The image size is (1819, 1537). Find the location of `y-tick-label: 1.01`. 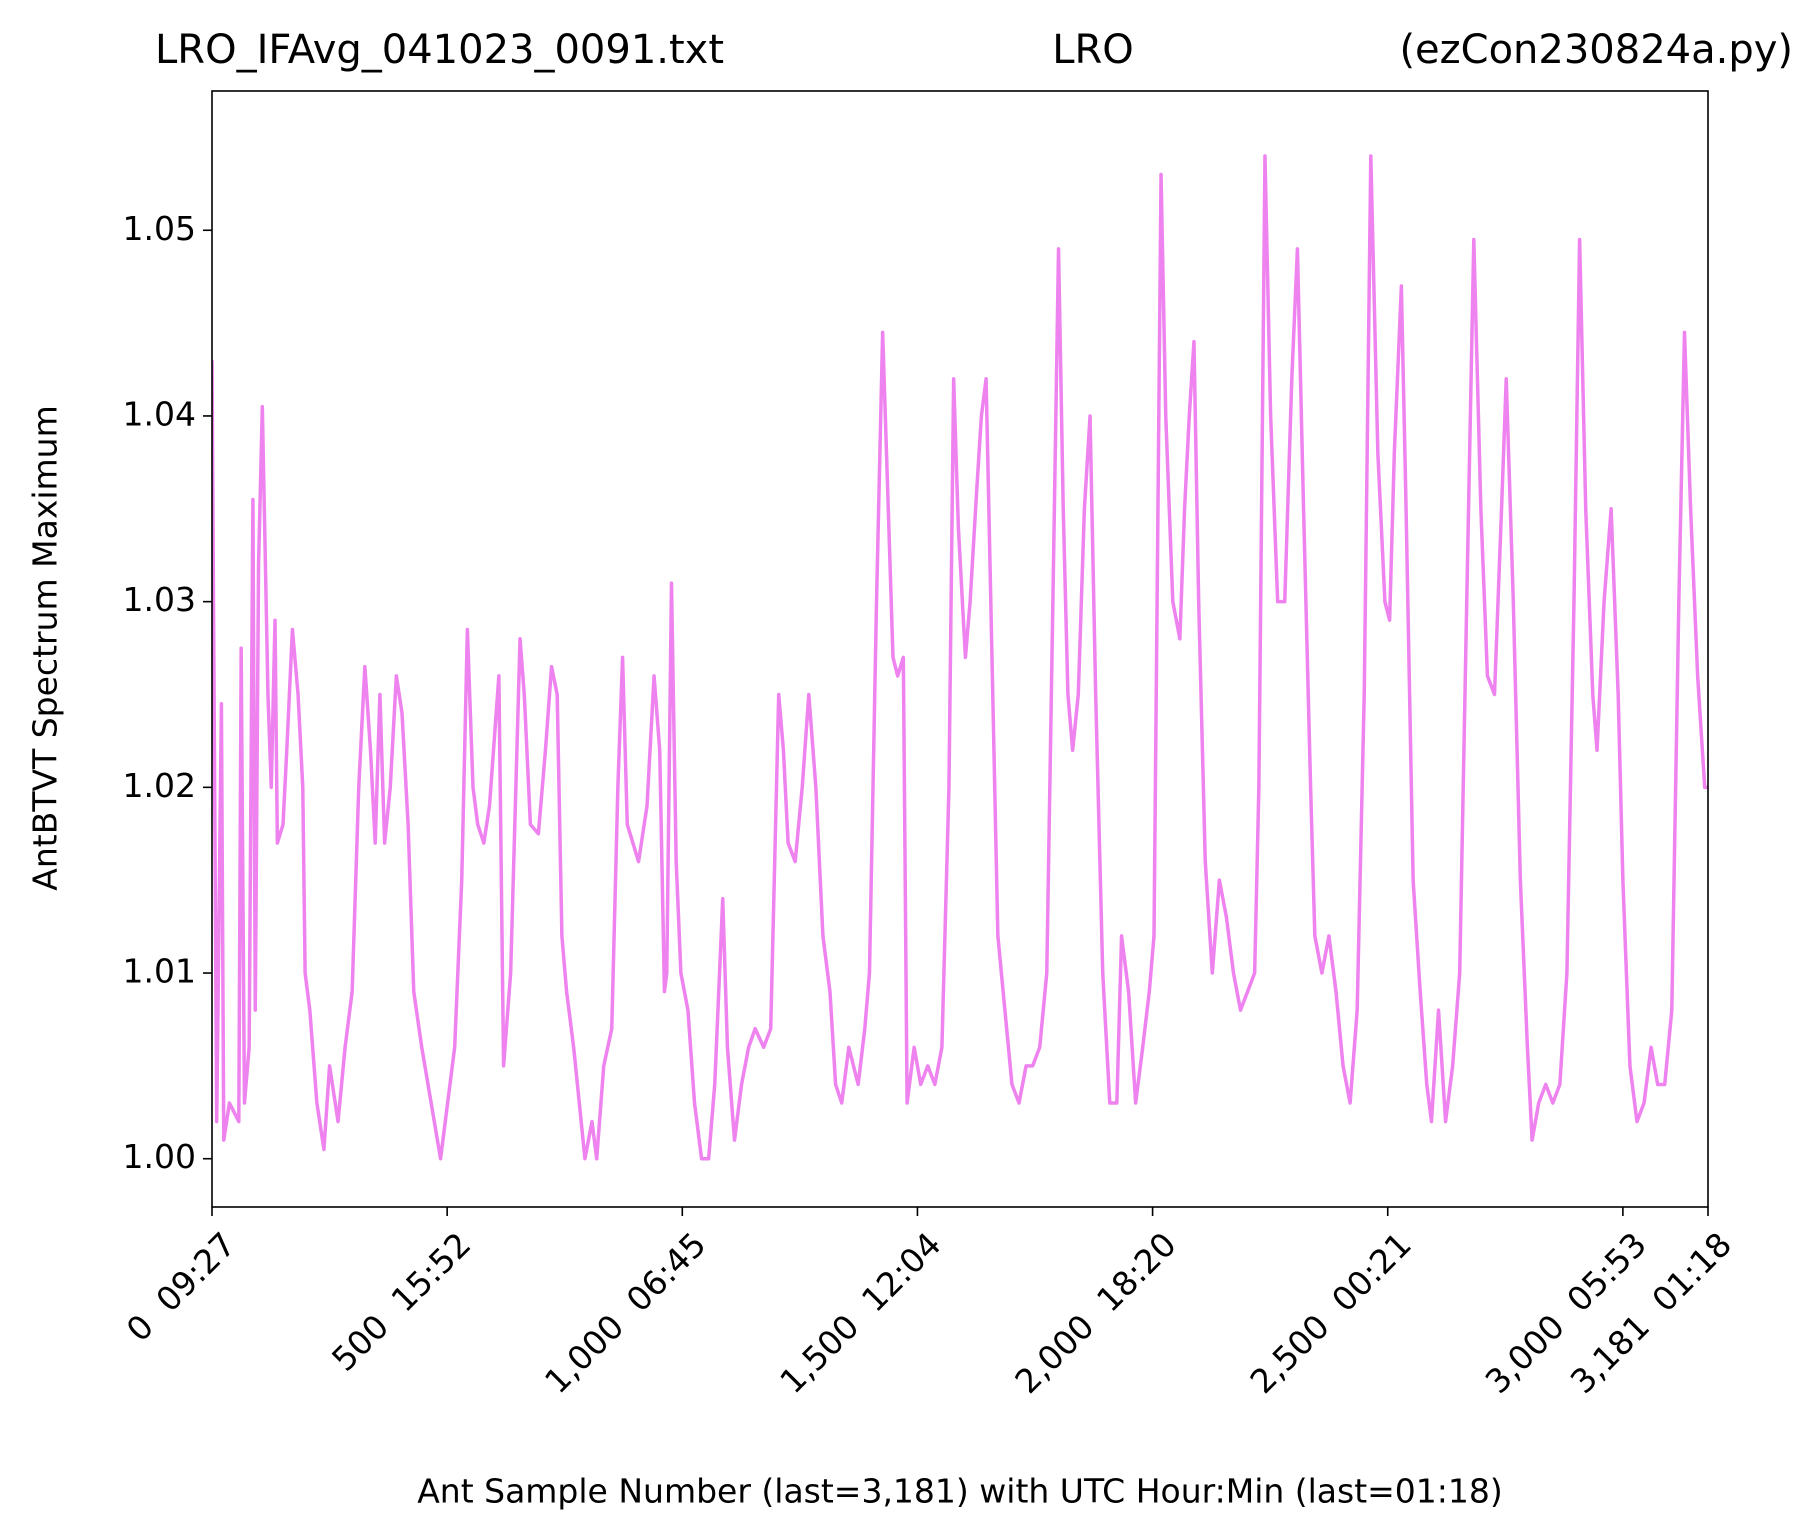

y-tick-label: 1.01 is located at coordinates (159, 971).